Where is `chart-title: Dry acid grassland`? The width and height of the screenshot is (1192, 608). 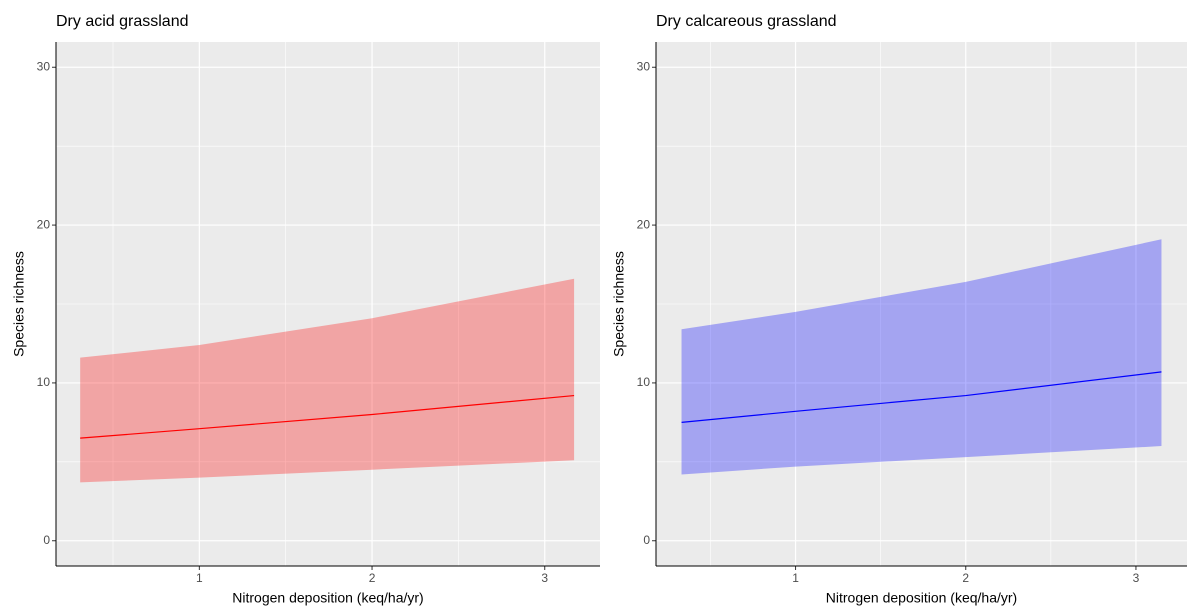 chart-title: Dry acid grassland is located at coordinates (122, 21).